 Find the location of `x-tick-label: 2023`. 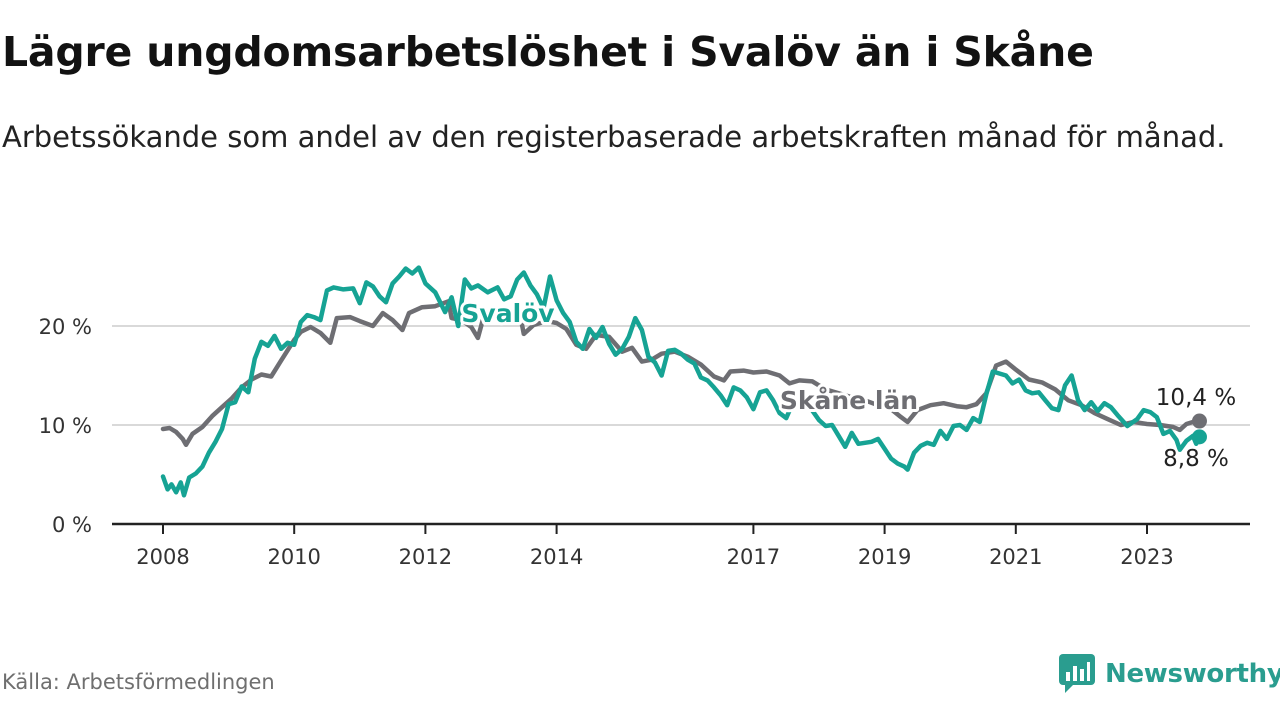

x-tick-label: 2023 is located at coordinates (1146, 557).